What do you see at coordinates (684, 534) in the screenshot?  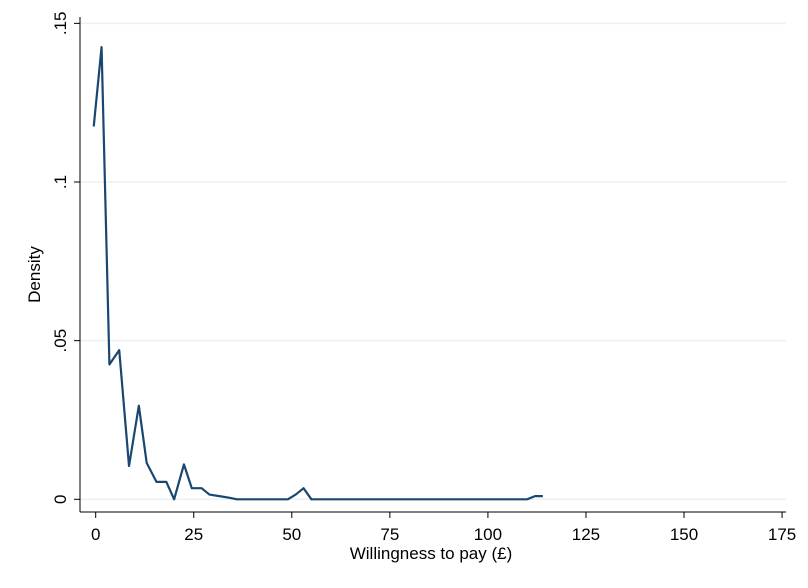 I see `x-tick-label: 150` at bounding box center [684, 534].